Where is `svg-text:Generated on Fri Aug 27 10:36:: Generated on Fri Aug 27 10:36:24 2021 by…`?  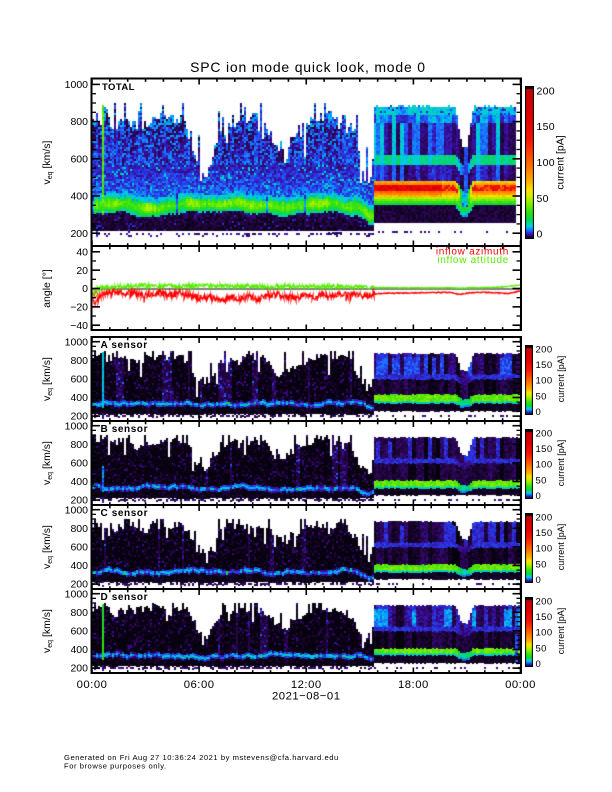 svg-text:Generated on Fri Aug 27 10:36:: Generated on Fri Aug 27 10:36:24 2021 by… is located at coordinates (201, 757).